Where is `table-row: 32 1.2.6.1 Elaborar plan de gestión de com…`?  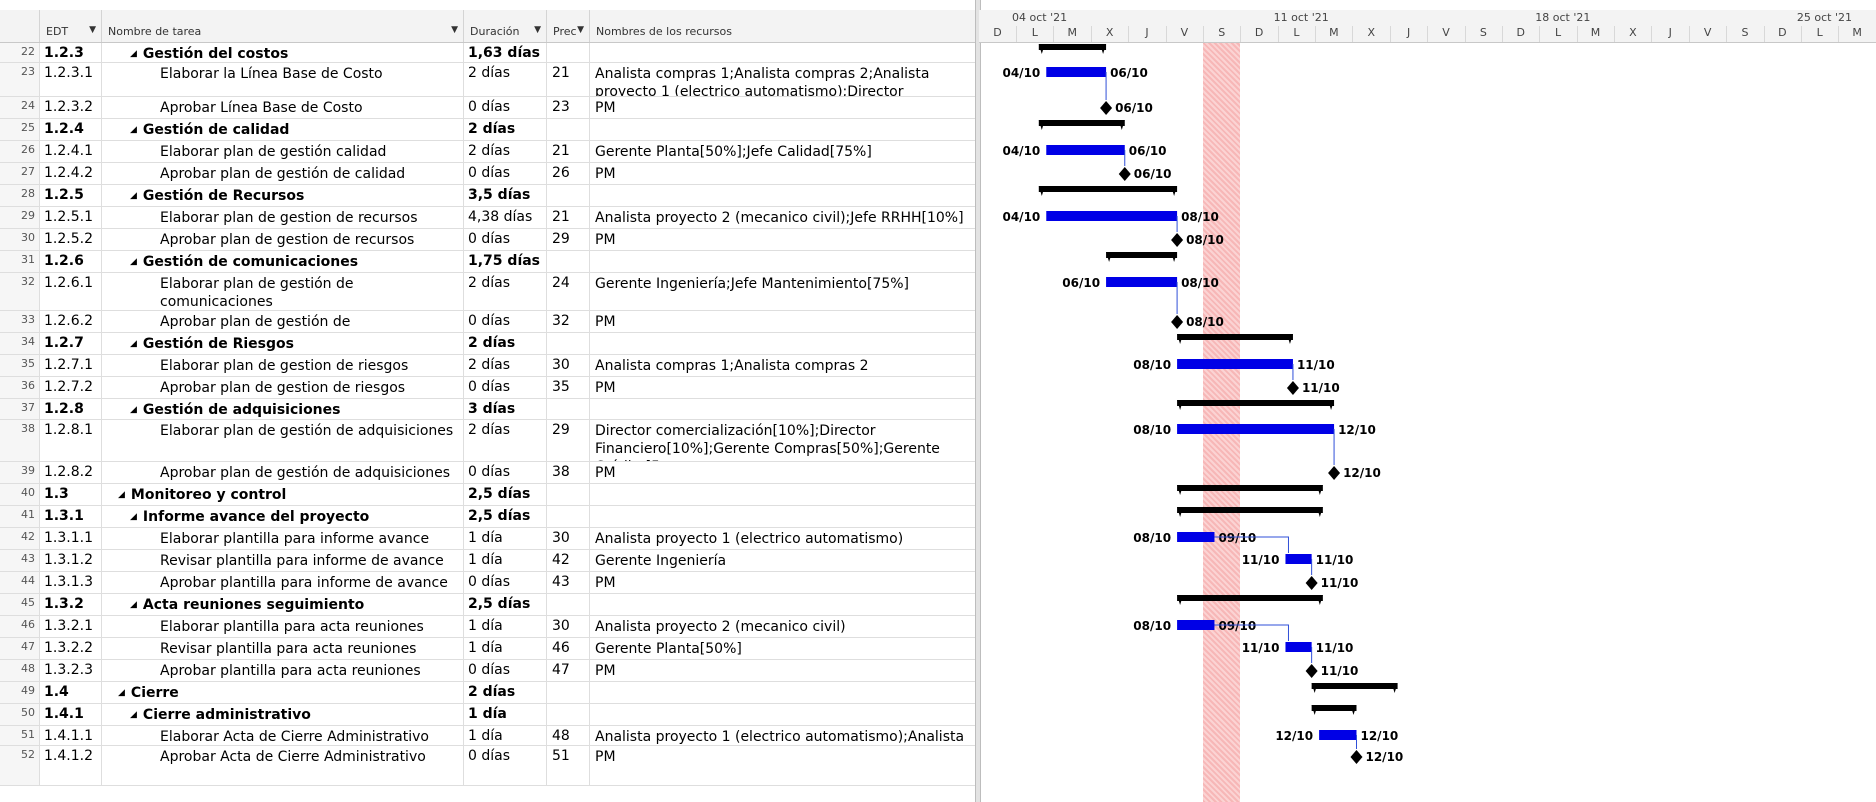
table-row: 32 1.2.6.1 Elaborar plan de gestión de com… is located at coordinates (487, 292).